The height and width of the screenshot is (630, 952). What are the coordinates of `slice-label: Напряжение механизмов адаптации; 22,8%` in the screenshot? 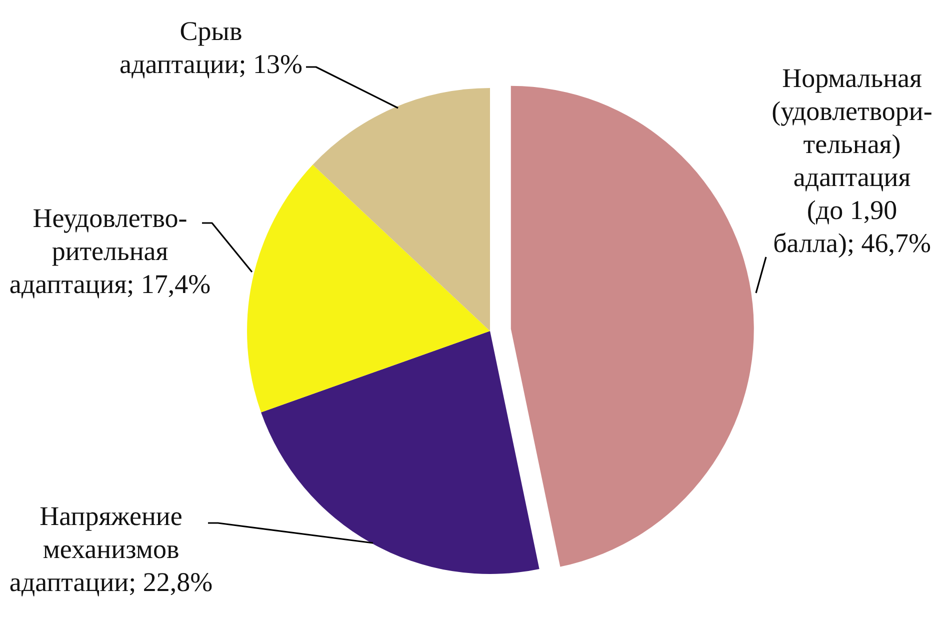 It's located at (111, 549).